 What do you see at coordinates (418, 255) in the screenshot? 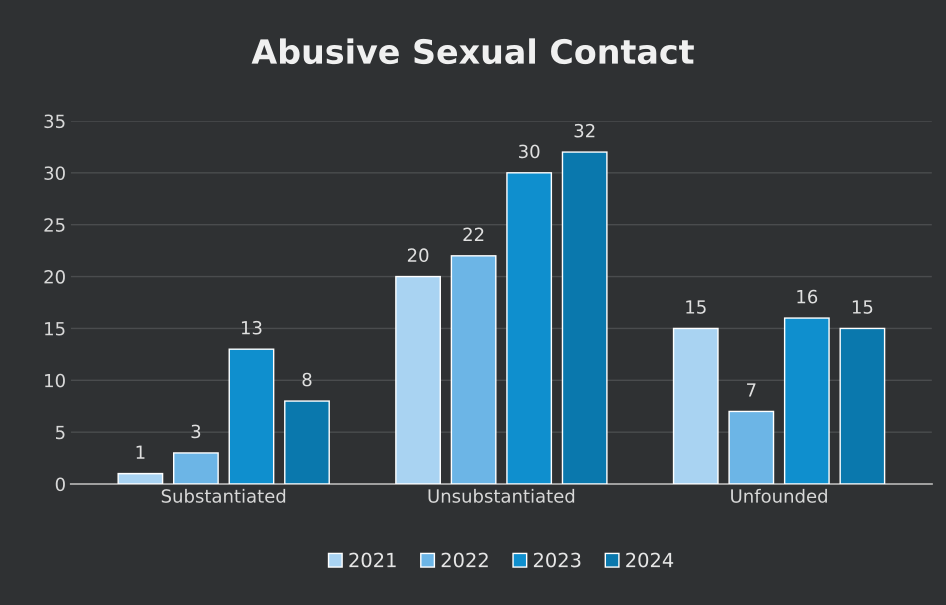
I see `data-label: 20` at bounding box center [418, 255].